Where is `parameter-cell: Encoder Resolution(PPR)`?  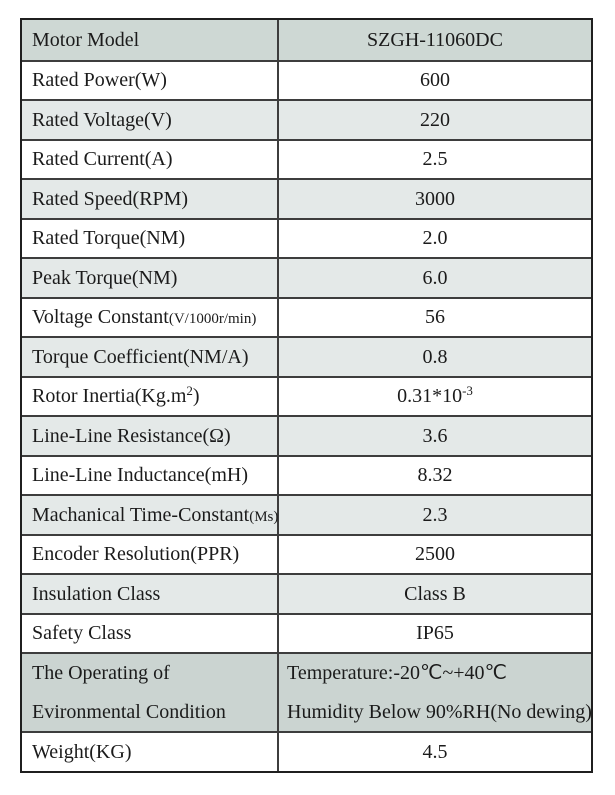 parameter-cell: Encoder Resolution(PPR) is located at coordinates (150, 554).